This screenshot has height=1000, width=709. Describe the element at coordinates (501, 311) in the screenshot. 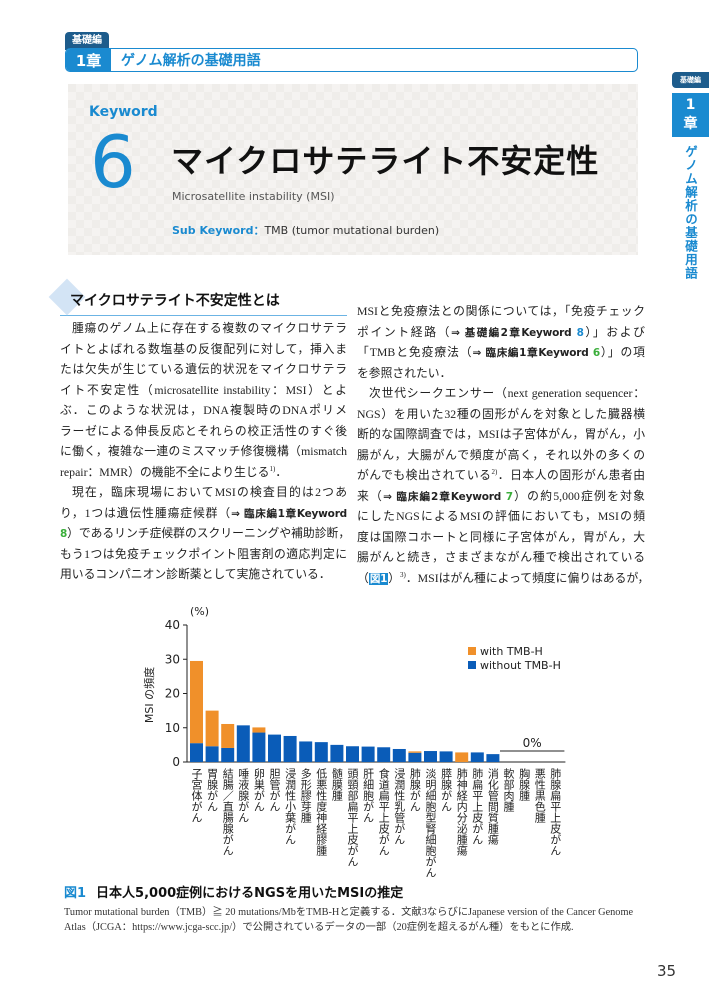

I see `text-segment: MSIと免疫療法との関係については，「免疫チェック` at that location.